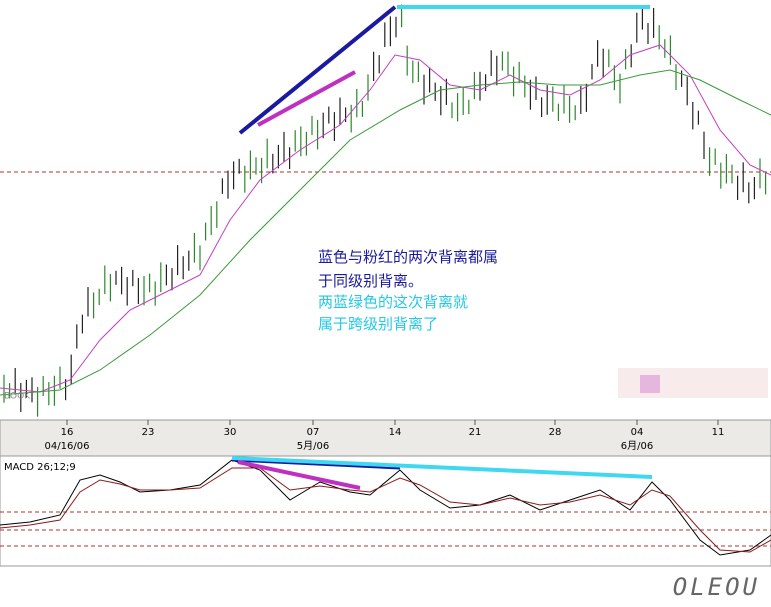 The image size is (771, 607). I want to click on date-label: 07, so click(313, 432).